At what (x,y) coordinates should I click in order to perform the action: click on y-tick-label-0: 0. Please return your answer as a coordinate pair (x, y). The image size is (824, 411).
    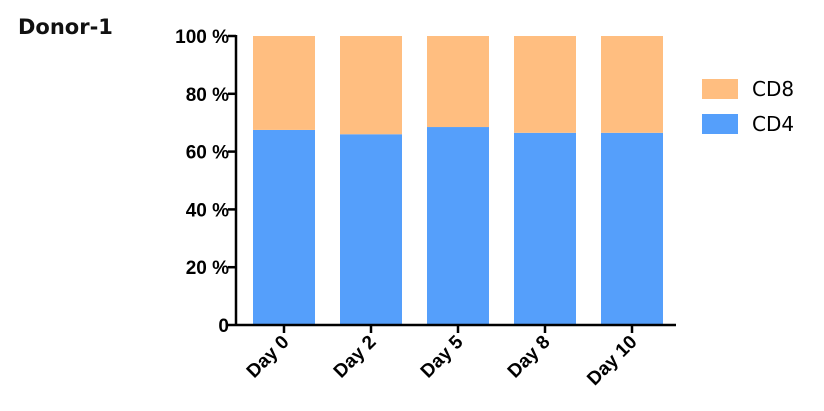
    Looking at the image, I should click on (223, 326).